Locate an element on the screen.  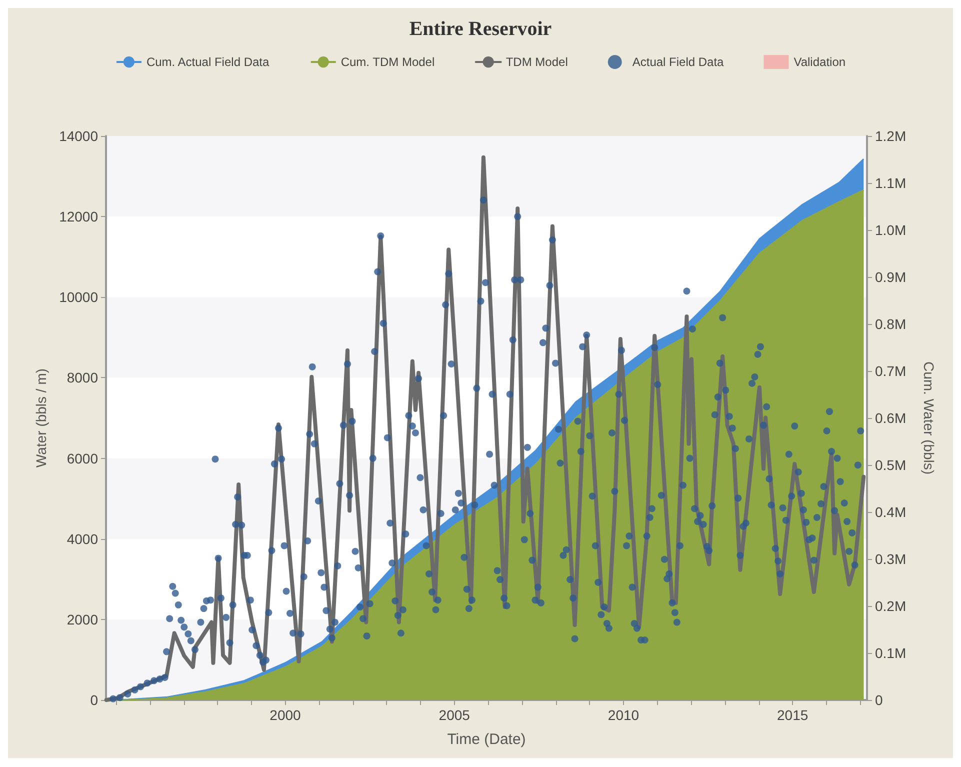
y-tick-label: 12000 is located at coordinates (78, 216).